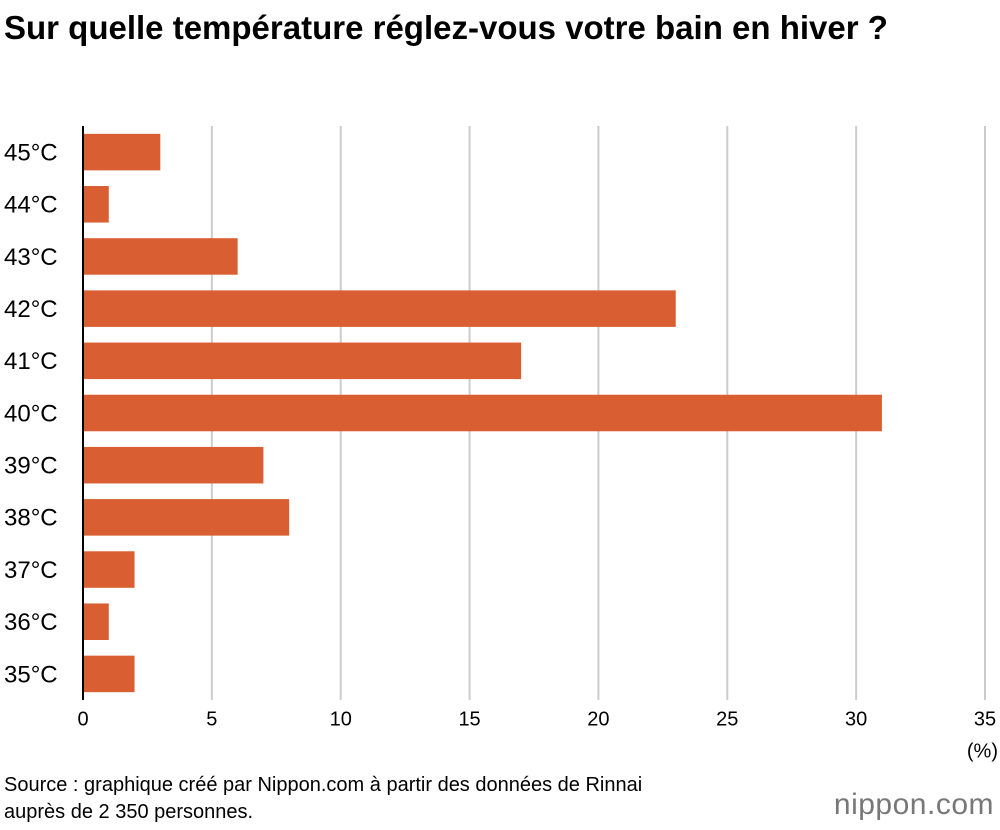 The height and width of the screenshot is (830, 1000). What do you see at coordinates (341, 719) in the screenshot?
I see `x-tick-label: 10` at bounding box center [341, 719].